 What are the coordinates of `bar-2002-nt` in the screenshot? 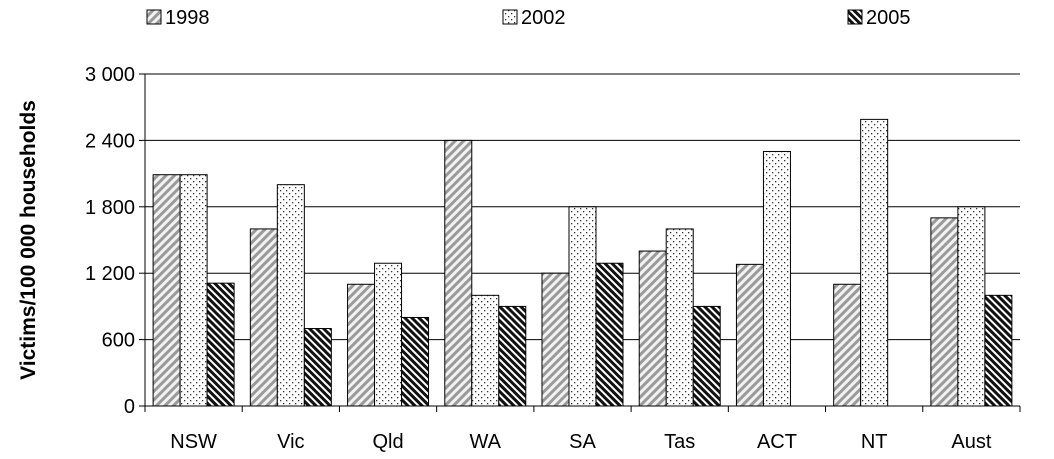 It's located at (874, 262).